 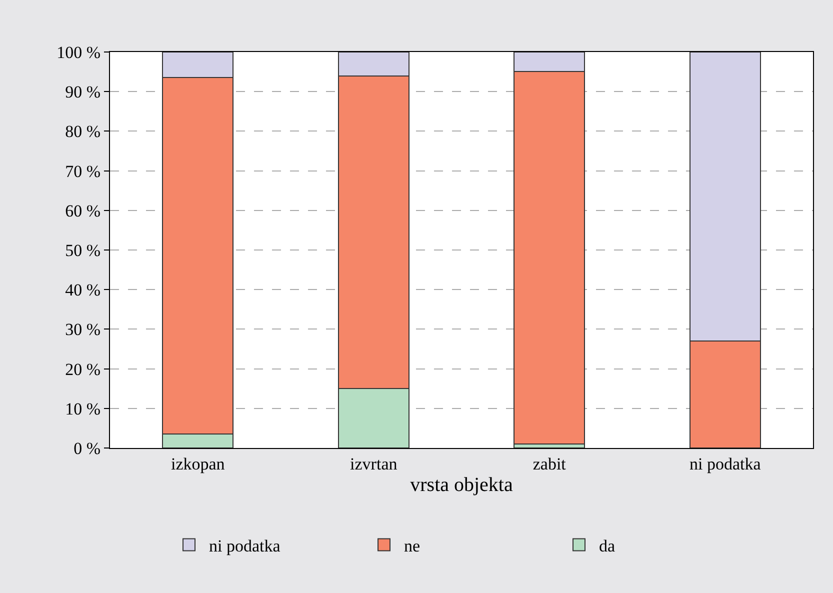 I want to click on y-tick-label: 50 %, so click(x=83, y=250).